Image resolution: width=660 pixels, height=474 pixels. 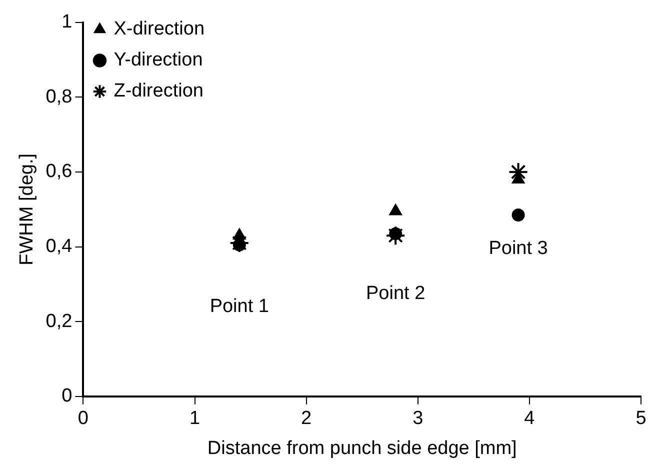 I want to click on y-tick-label: 0, so click(x=67, y=396).